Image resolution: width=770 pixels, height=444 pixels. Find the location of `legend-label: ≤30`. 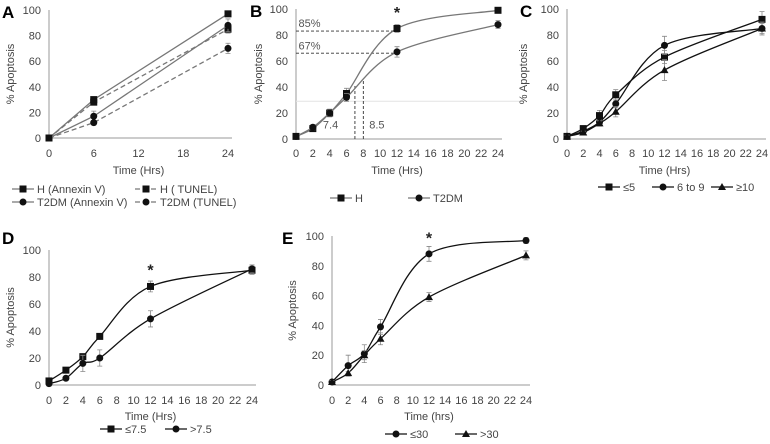

legend-label: ≤30 is located at coordinates (419, 435).